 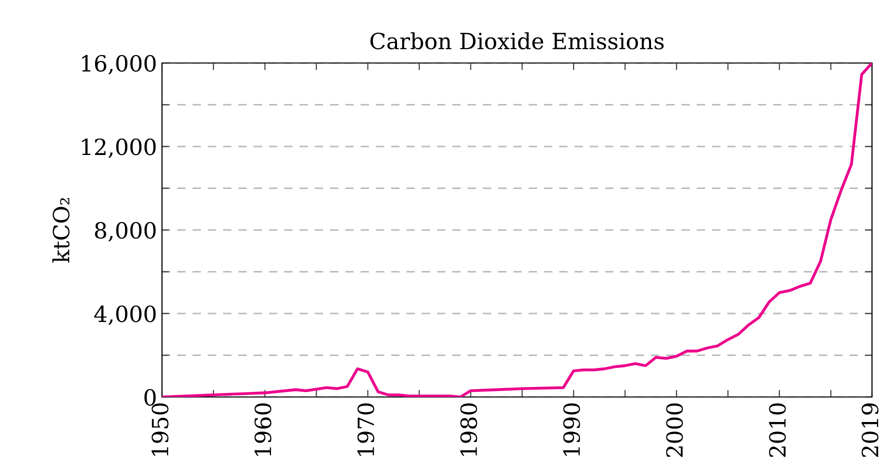 What do you see at coordinates (674, 430) in the screenshot?
I see `x-tick-label: 2000` at bounding box center [674, 430].